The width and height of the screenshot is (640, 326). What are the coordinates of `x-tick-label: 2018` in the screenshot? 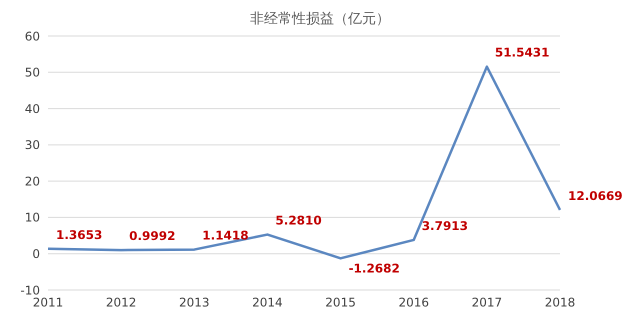 It's located at (560, 303).